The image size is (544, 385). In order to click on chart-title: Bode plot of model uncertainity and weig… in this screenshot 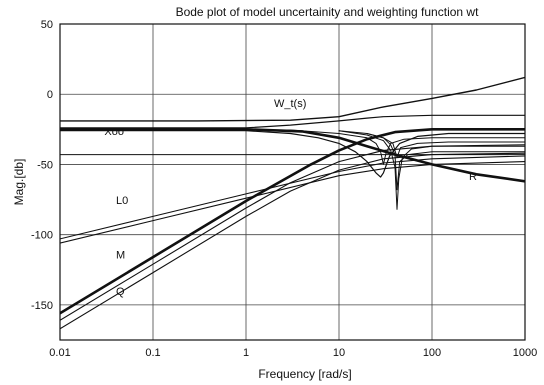, I will do `click(328, 12)`.